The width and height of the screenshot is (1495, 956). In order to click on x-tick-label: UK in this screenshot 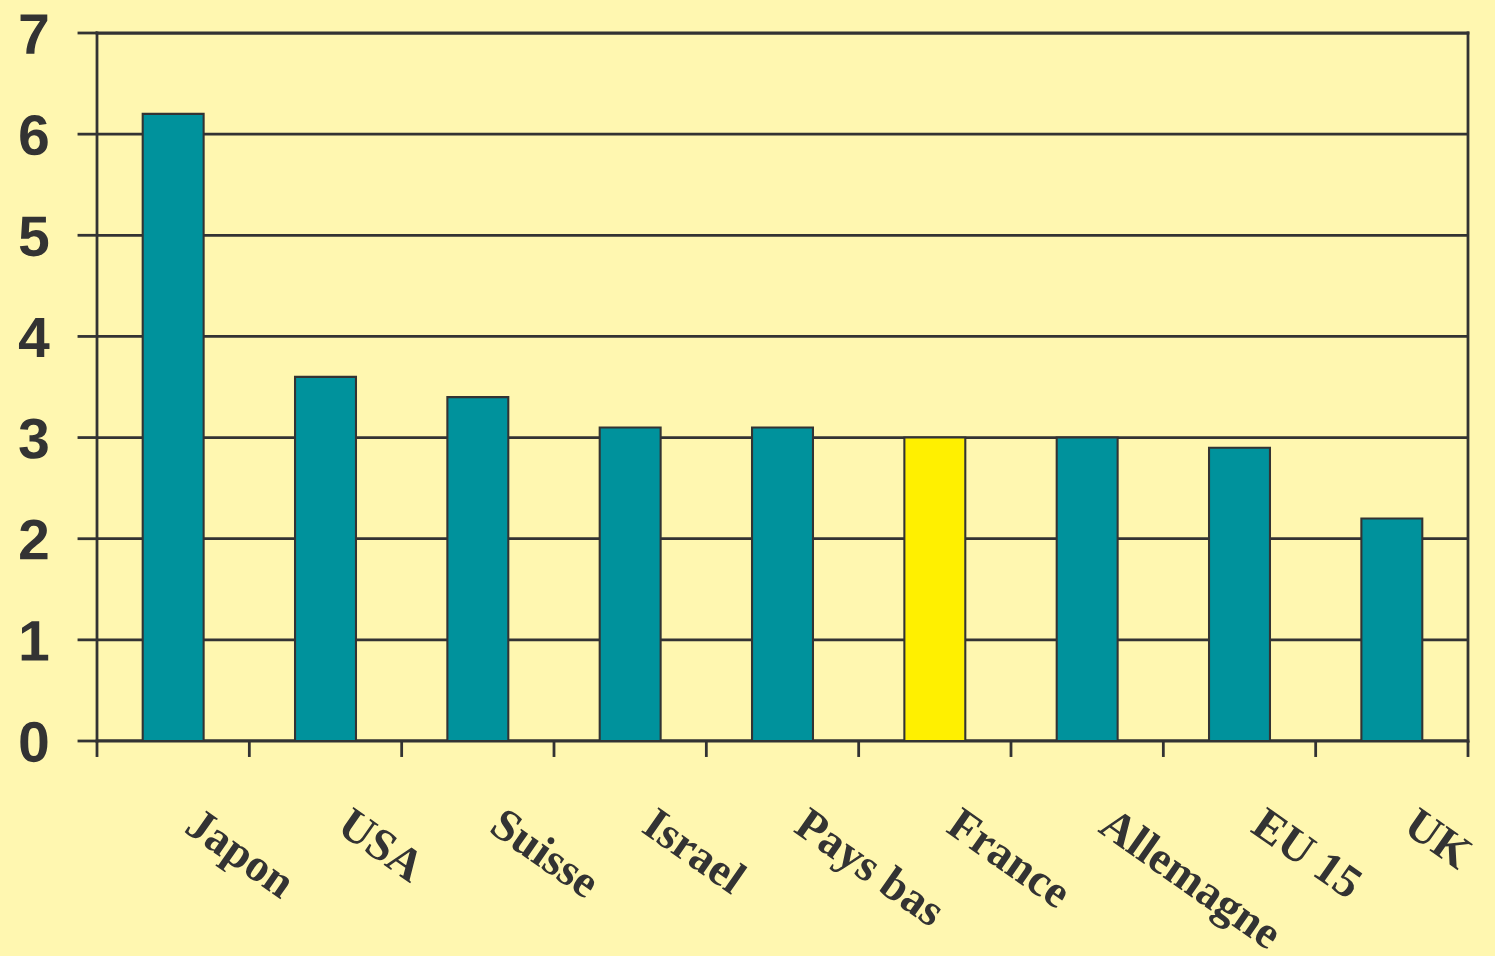, I will do `click(1438, 839)`.